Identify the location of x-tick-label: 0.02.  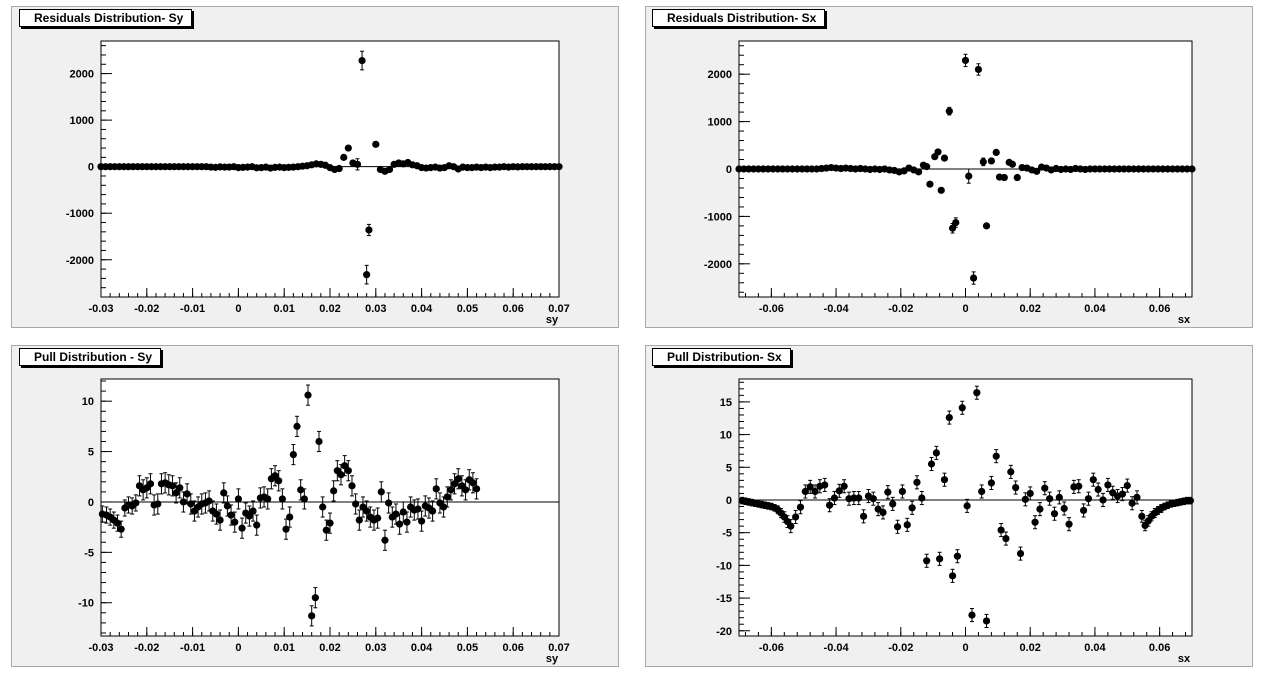
(1030, 309).